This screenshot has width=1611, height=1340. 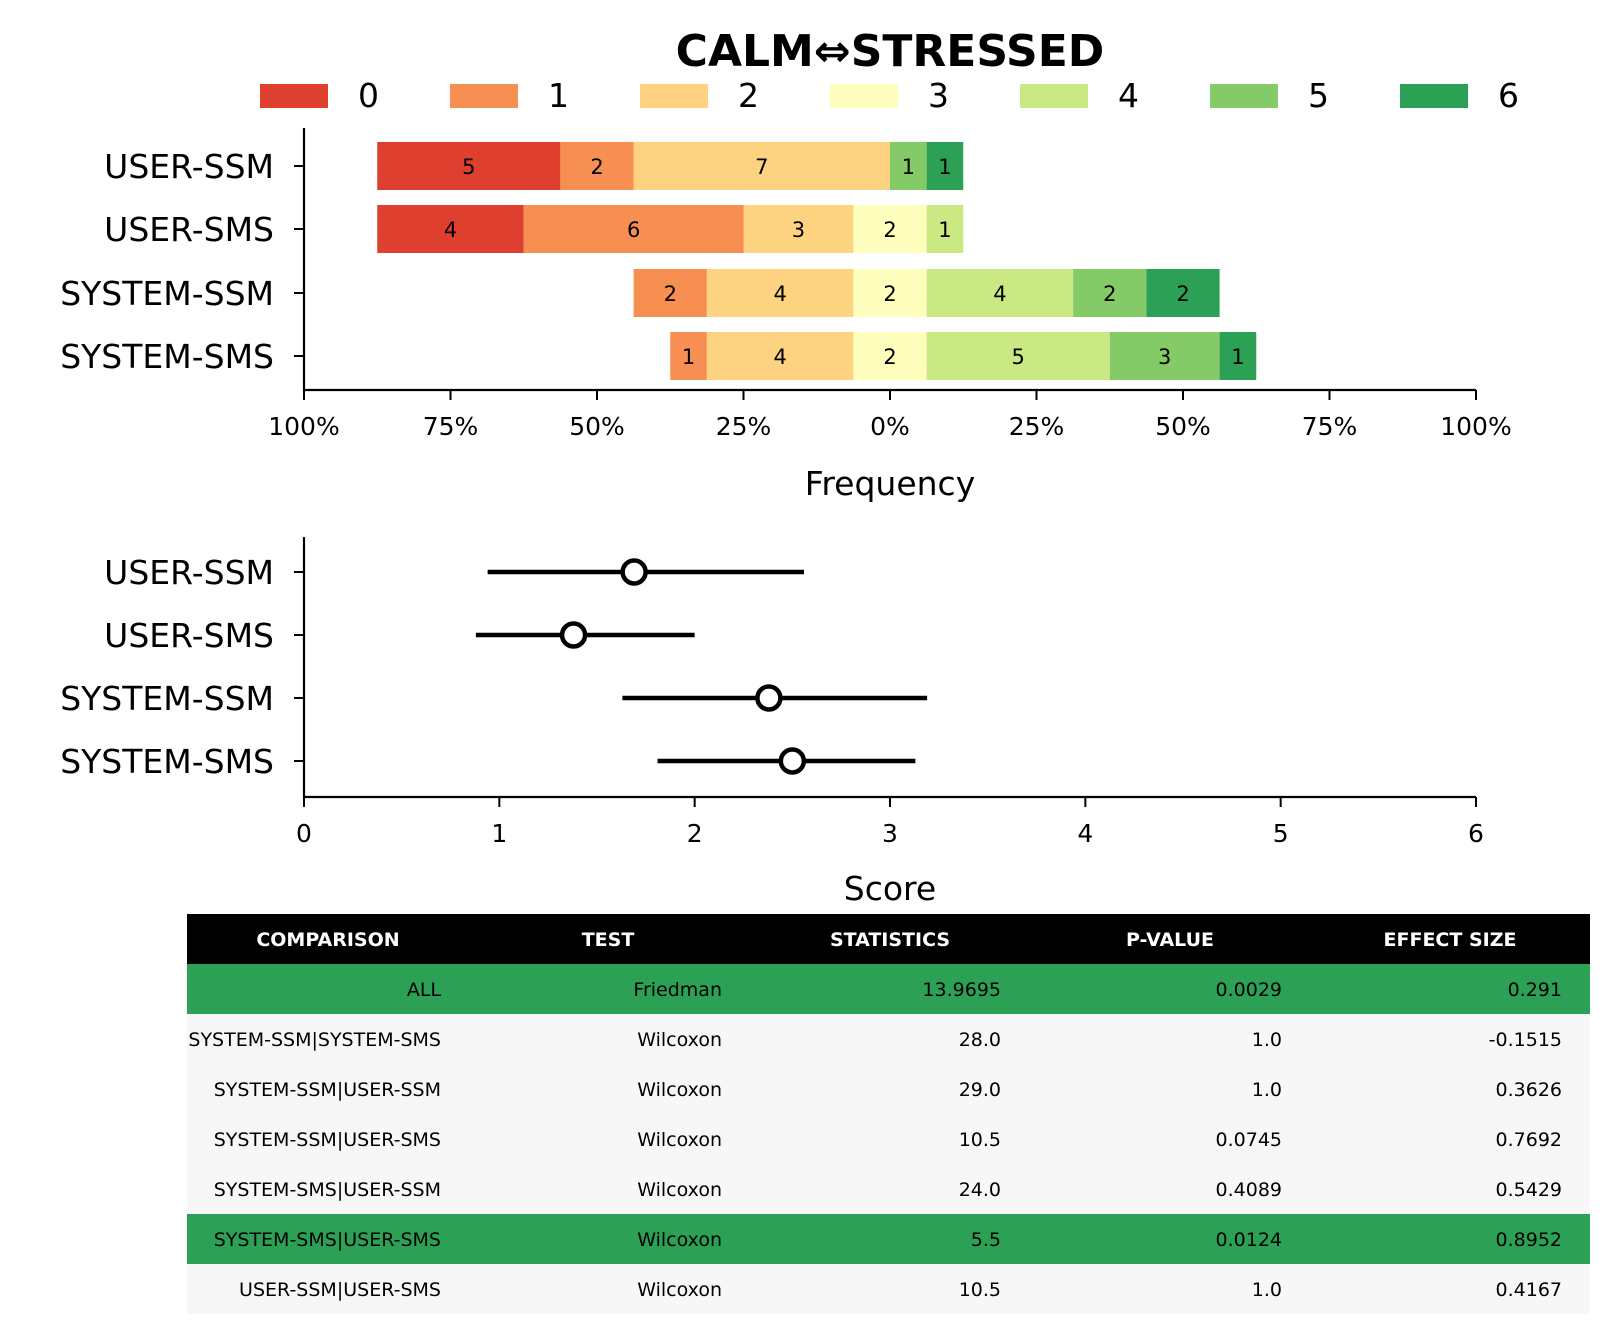 What do you see at coordinates (1529, 1190) in the screenshot?
I see `table-cell: 0.5429` at bounding box center [1529, 1190].